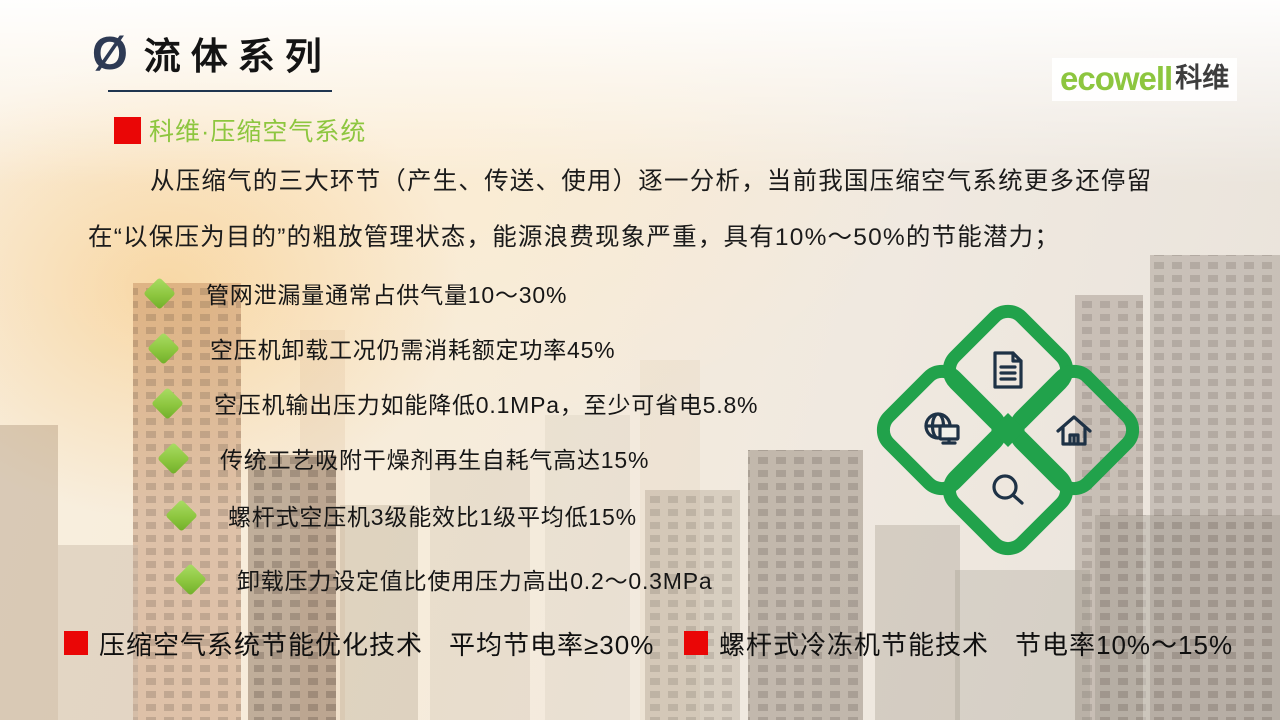 The height and width of the screenshot is (720, 1280). I want to click on search-icon, so click(1008, 489).